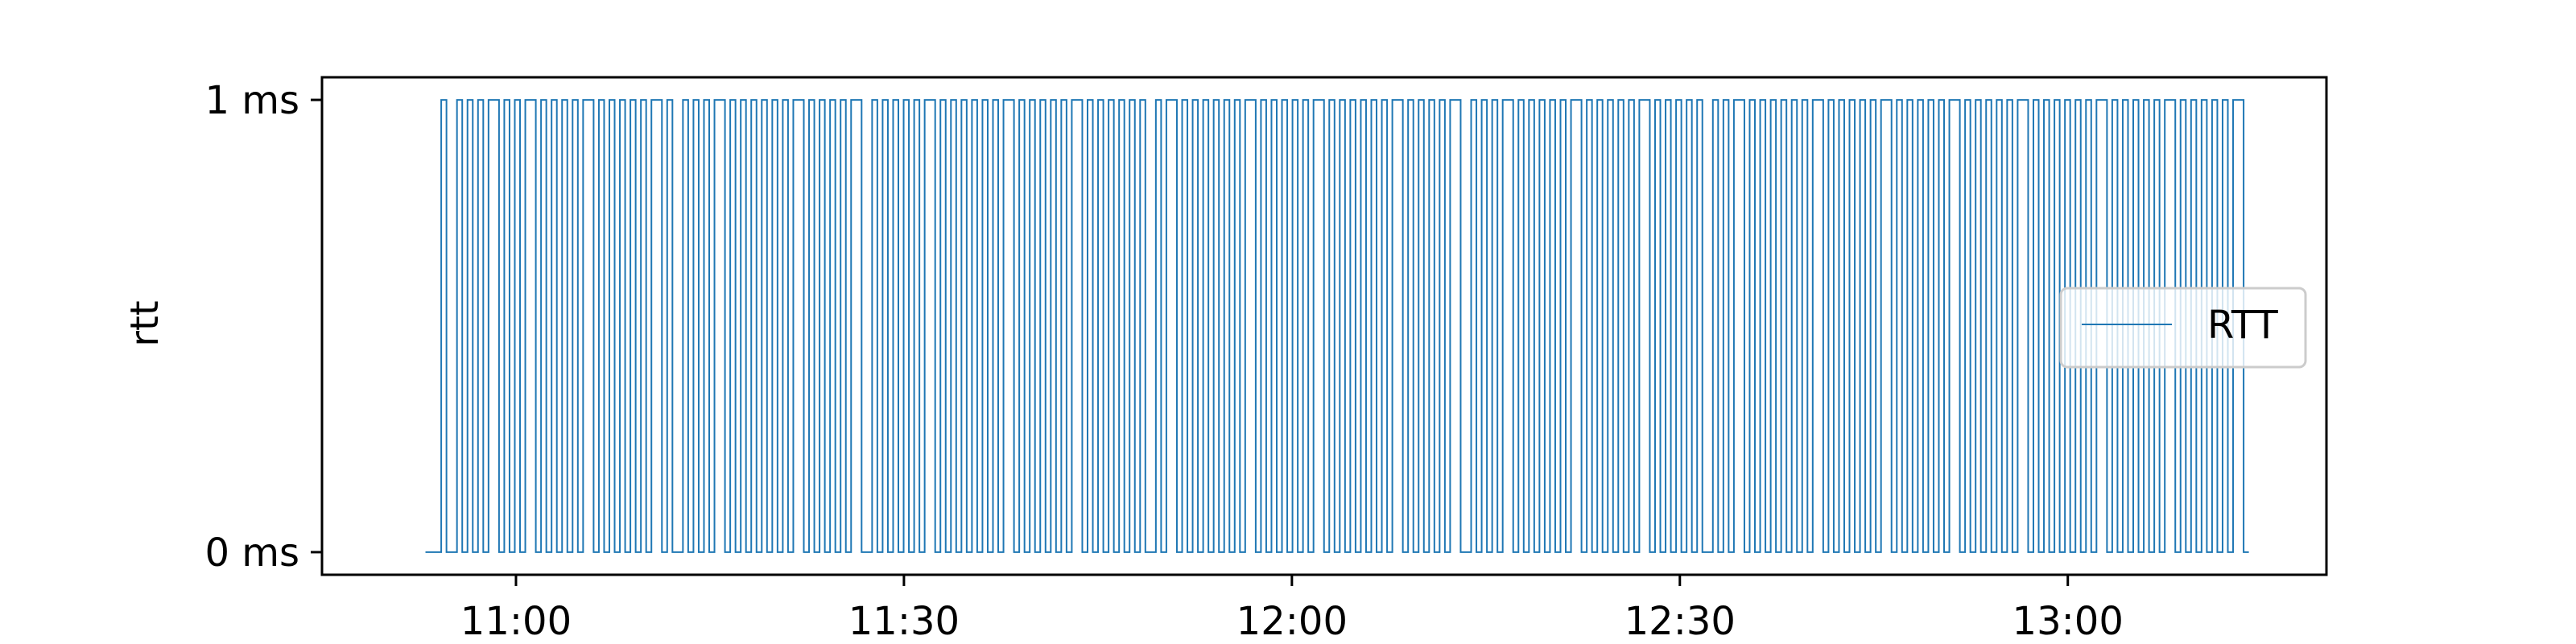  What do you see at coordinates (1292, 621) in the screenshot?
I see `x-tick-label: 12:00` at bounding box center [1292, 621].